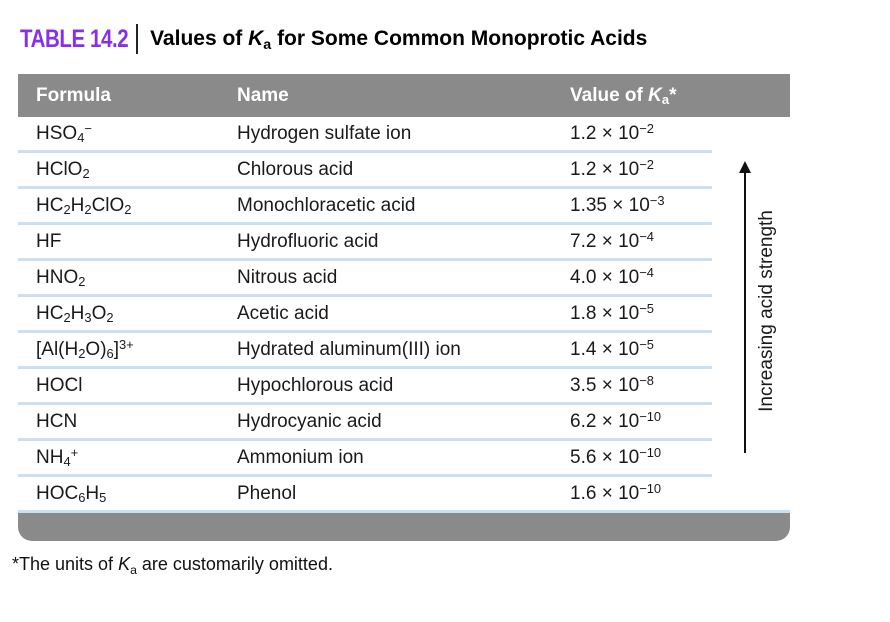  Describe the element at coordinates (74, 38) in the screenshot. I see `table-number-label: TABLE 14.2` at that location.